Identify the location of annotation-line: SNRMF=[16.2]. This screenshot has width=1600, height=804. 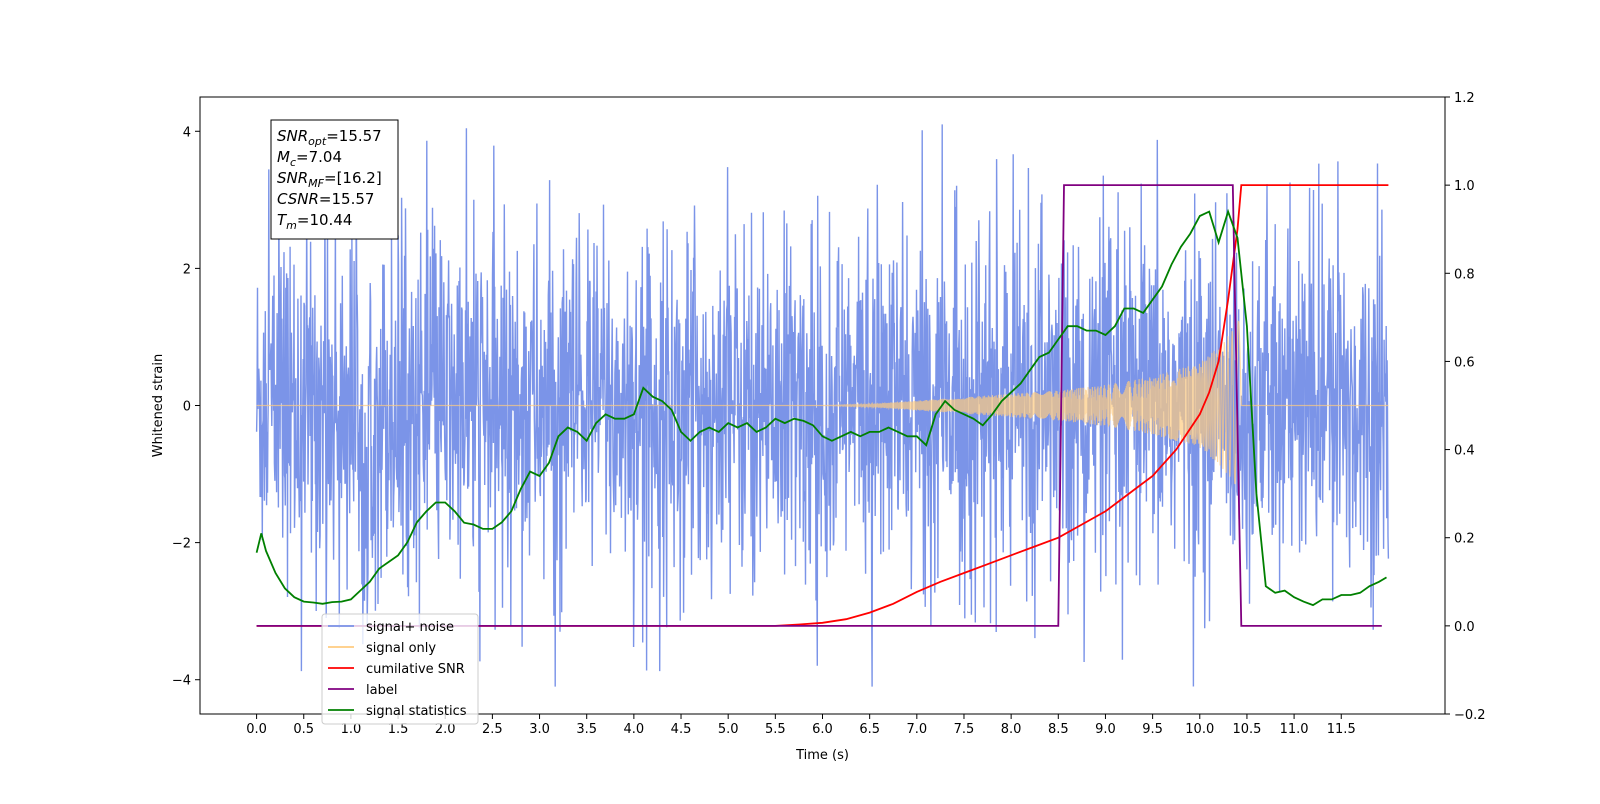
(329, 179).